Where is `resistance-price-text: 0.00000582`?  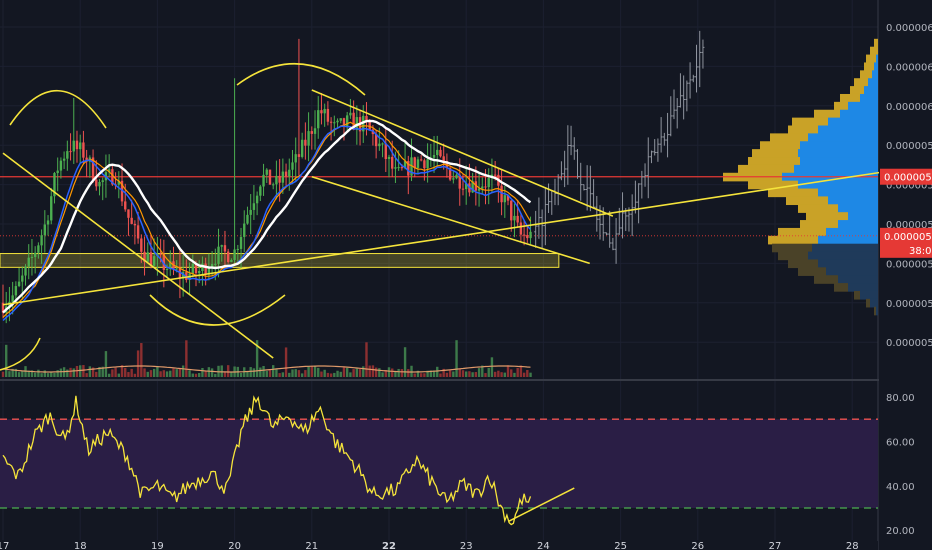 resistance-price-text: 0.00000582 is located at coordinates (908, 178).